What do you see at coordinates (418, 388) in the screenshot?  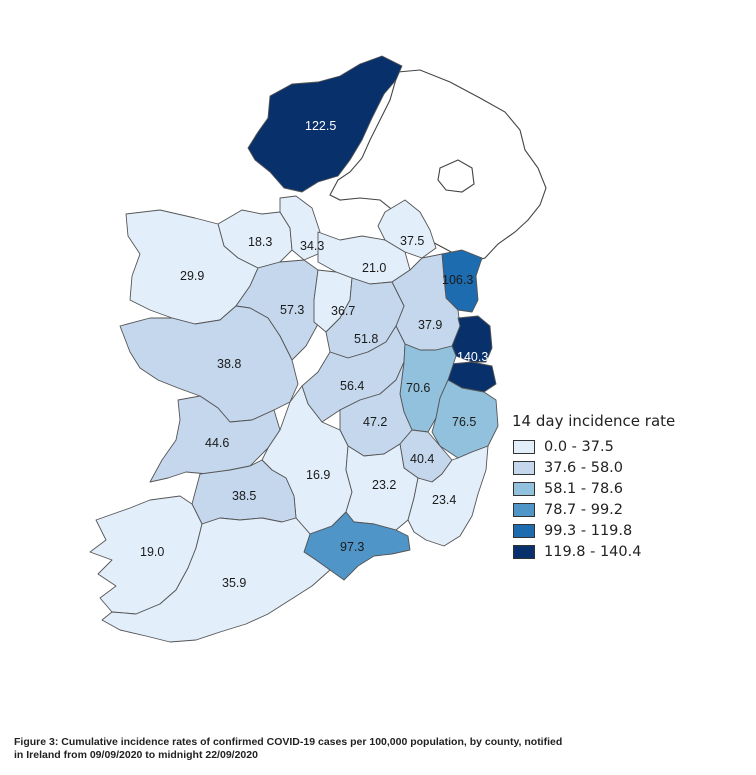 I see `value-label-kildare: 70.6` at bounding box center [418, 388].